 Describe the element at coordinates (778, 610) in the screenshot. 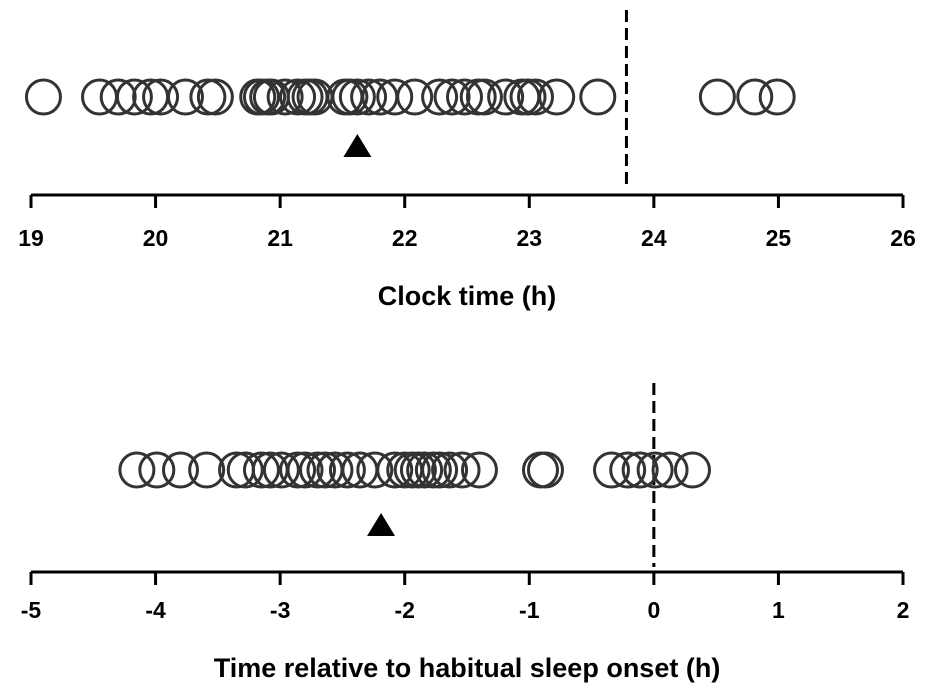

I see `x-tick-label: 1` at that location.